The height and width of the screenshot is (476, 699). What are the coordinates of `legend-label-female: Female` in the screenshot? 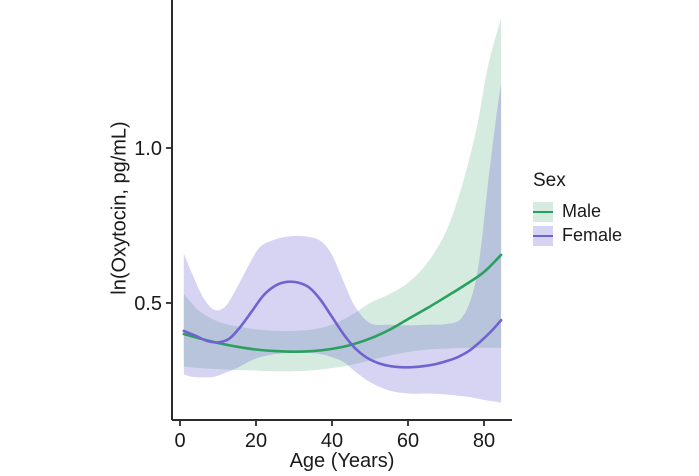 It's located at (592, 235).